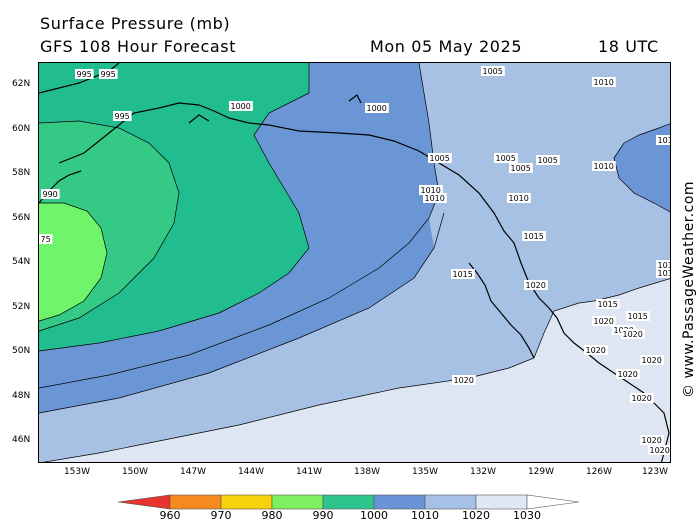  What do you see at coordinates (21, 129) in the screenshot?
I see `lat-label: 60N` at bounding box center [21, 129].